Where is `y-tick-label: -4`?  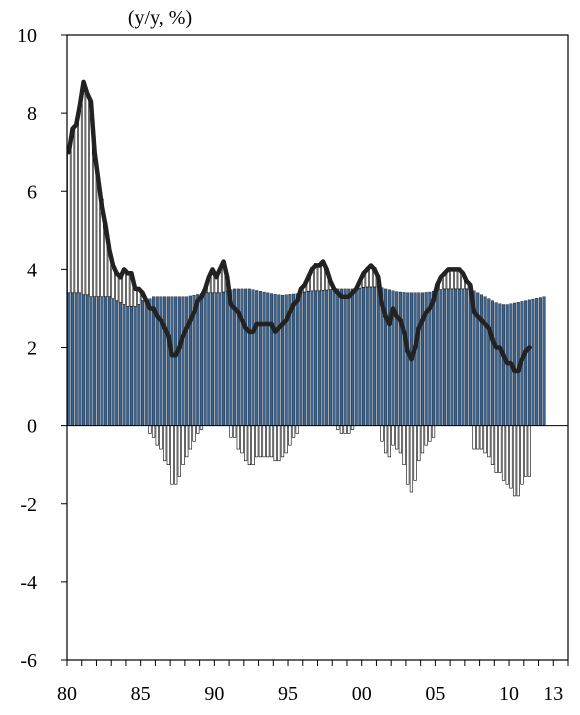 y-tick-label: -4 is located at coordinates (28, 583).